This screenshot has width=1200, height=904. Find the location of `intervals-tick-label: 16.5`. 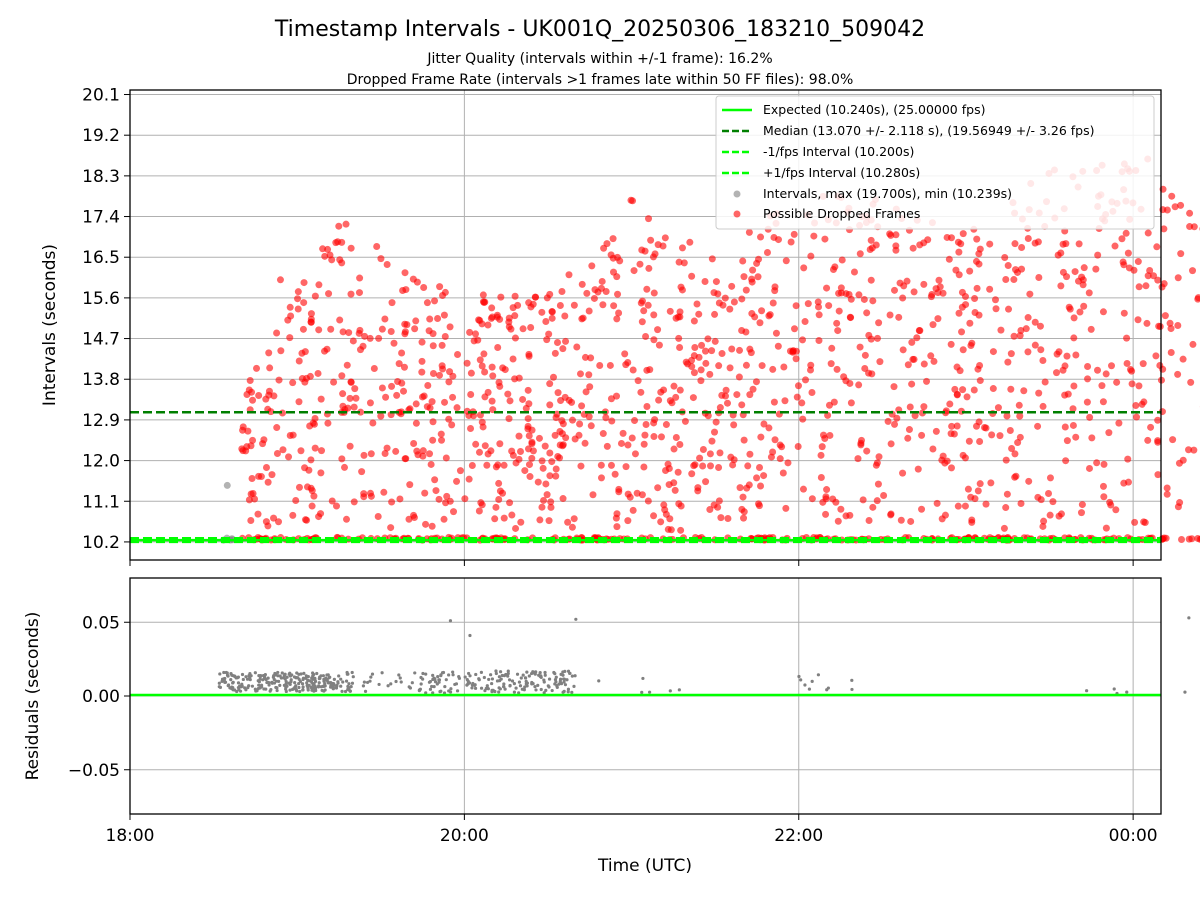

intervals-tick-label: 16.5 is located at coordinates (101, 258).